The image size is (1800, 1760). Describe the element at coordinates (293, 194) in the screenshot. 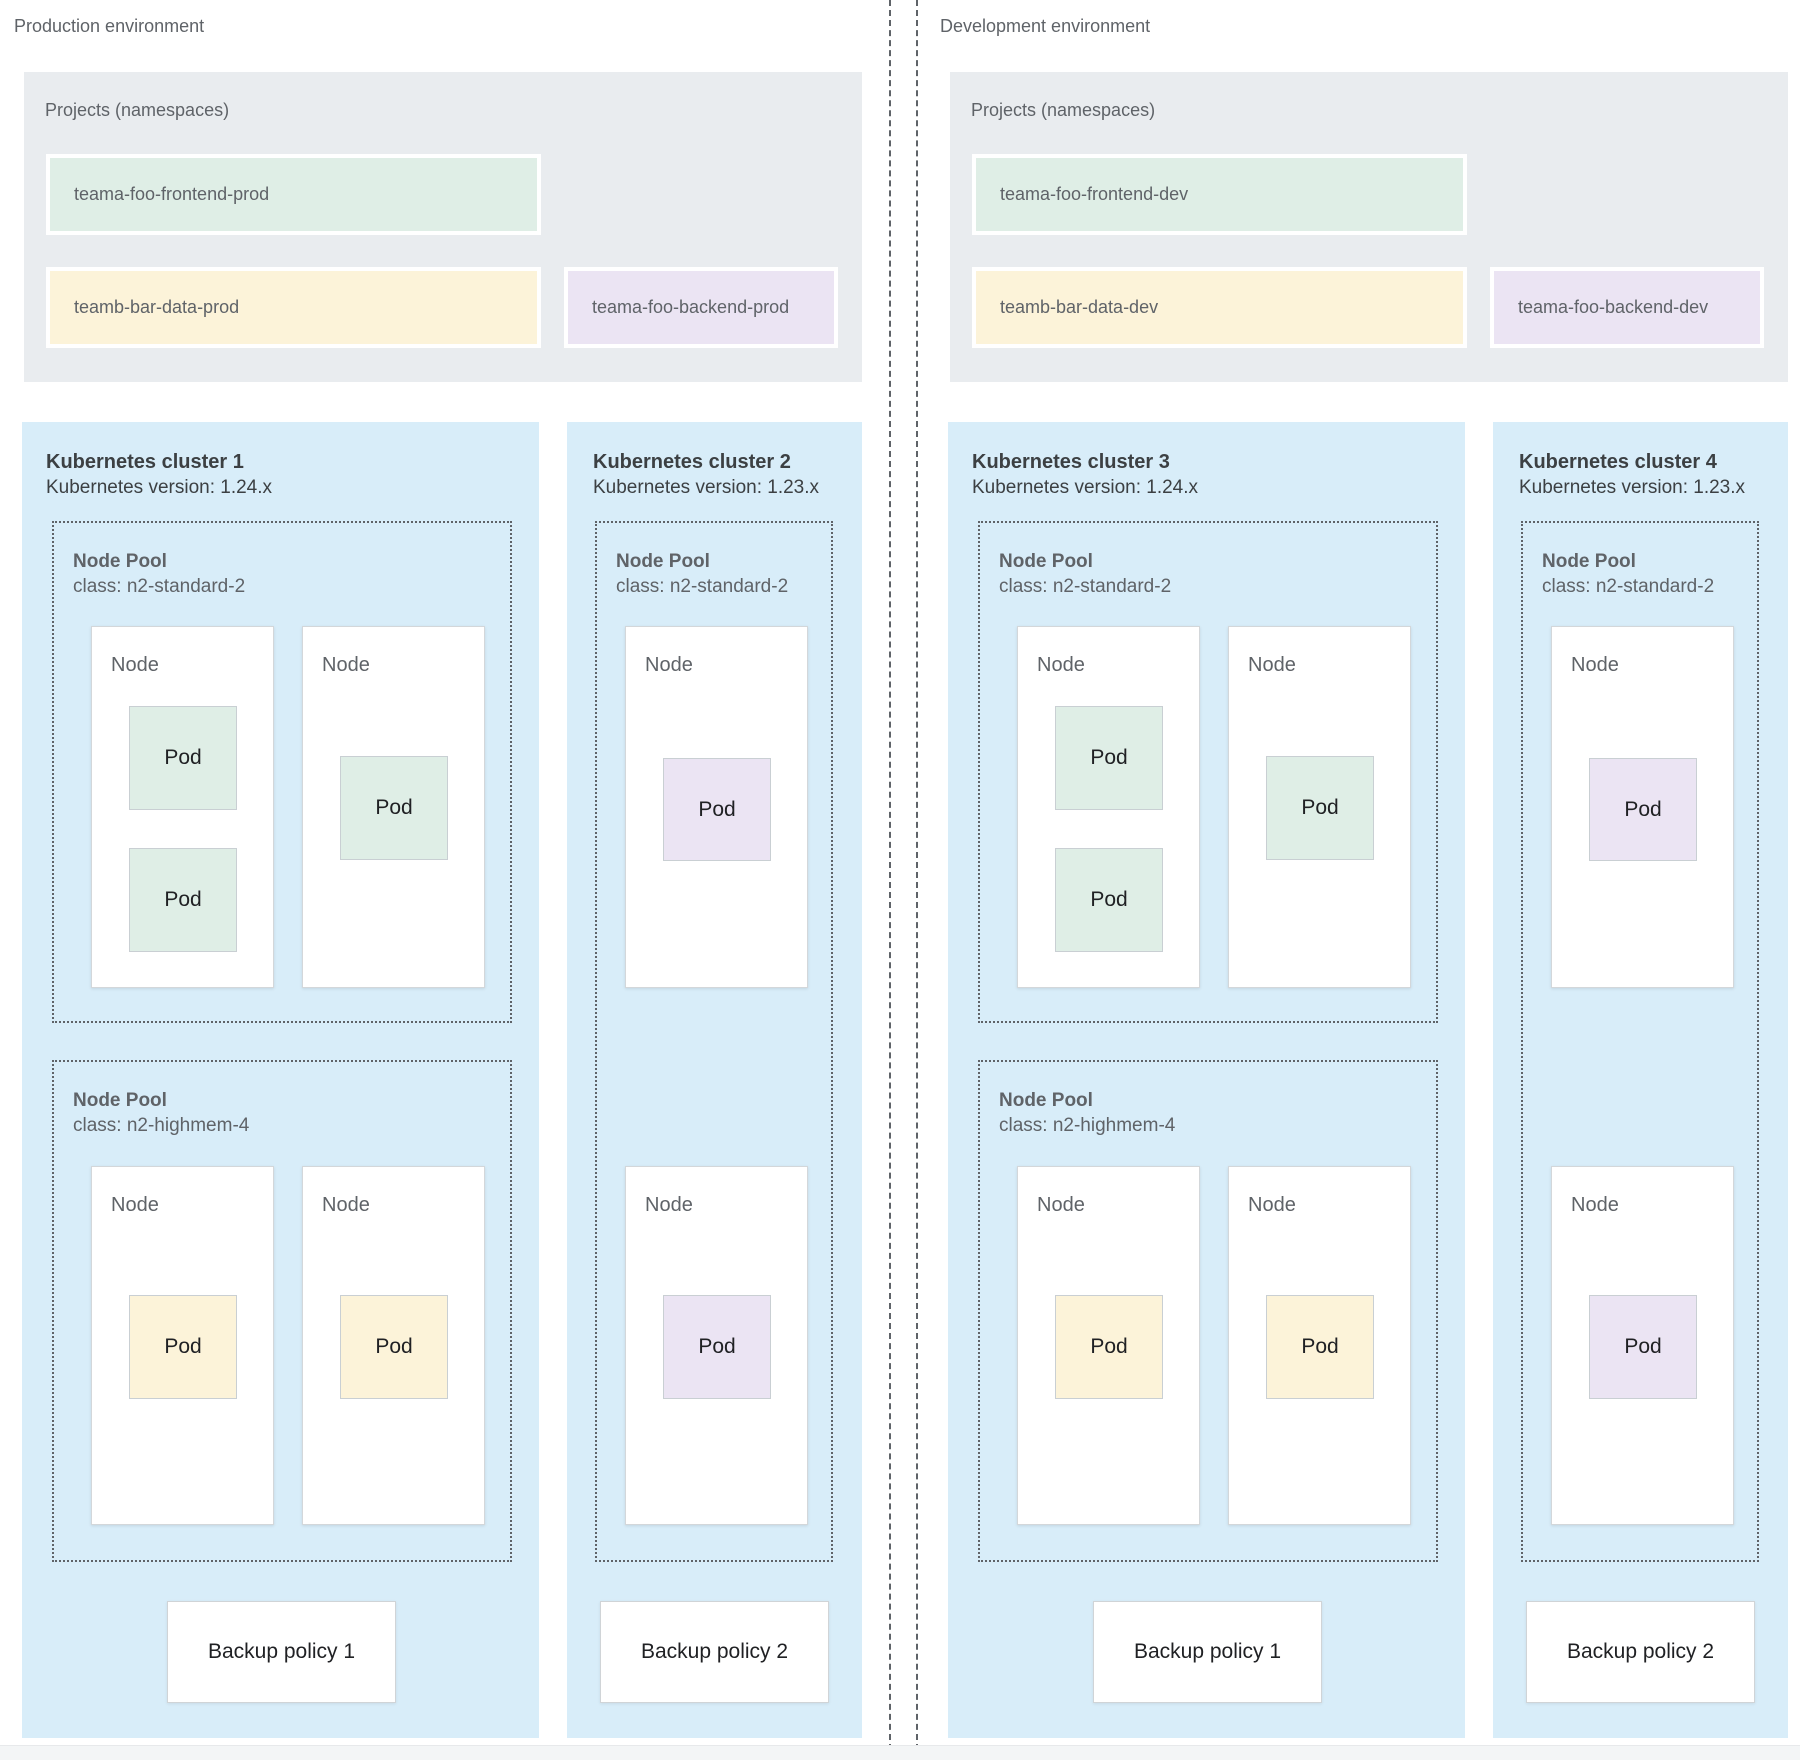

I see `namespace-frontend-prod: teama-foo-frontend-prod` at that location.